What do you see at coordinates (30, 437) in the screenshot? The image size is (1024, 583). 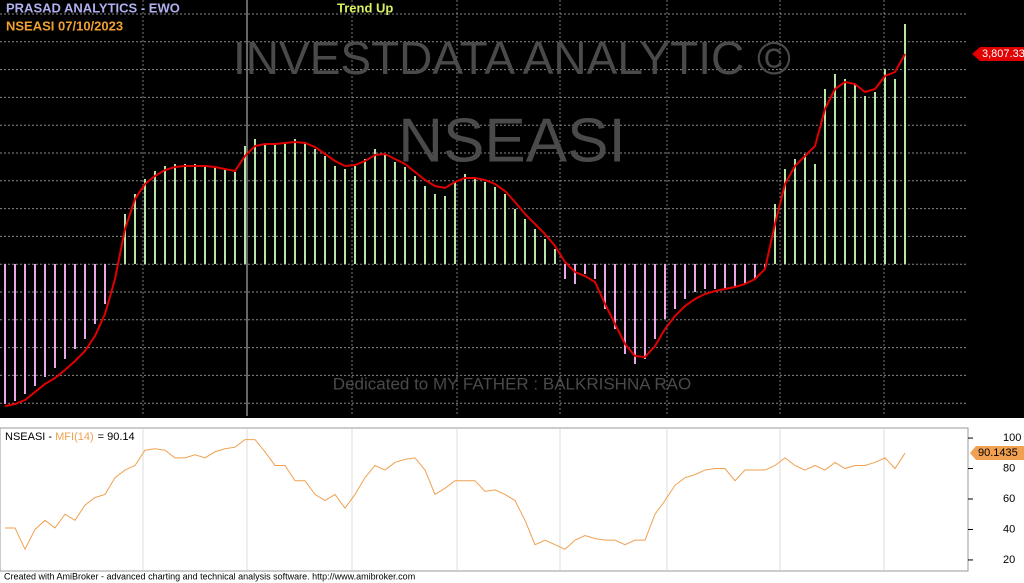 I see `lower-title-symbol: NSEASI -` at bounding box center [30, 437].